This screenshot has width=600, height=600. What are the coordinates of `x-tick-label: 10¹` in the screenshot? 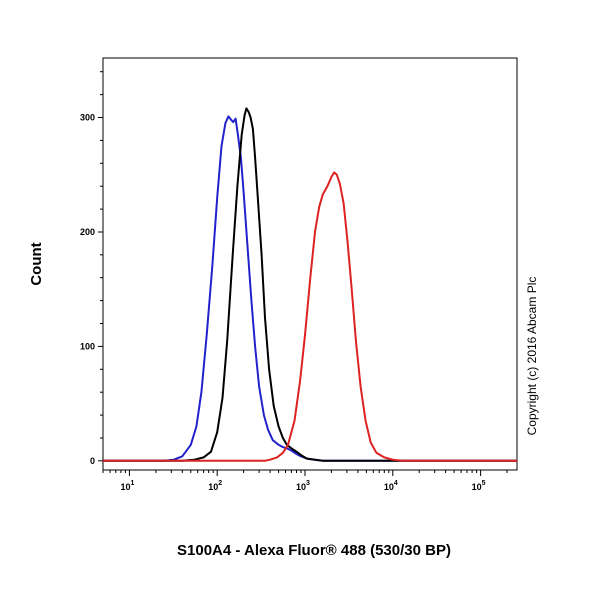 It's located at (127, 486).